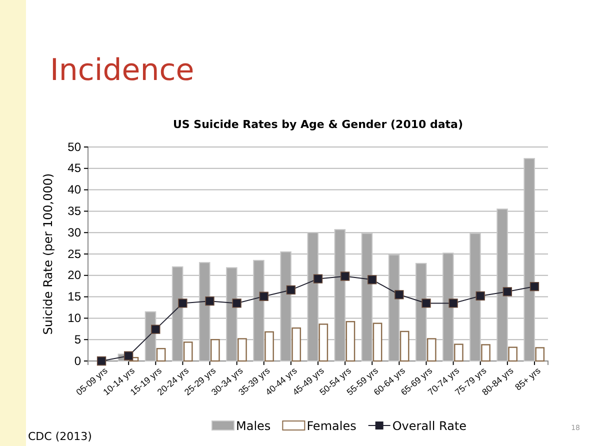 The height and width of the screenshot is (446, 592). Describe the element at coordinates (75, 168) in the screenshot. I see `y-tick-label: 45` at that location.